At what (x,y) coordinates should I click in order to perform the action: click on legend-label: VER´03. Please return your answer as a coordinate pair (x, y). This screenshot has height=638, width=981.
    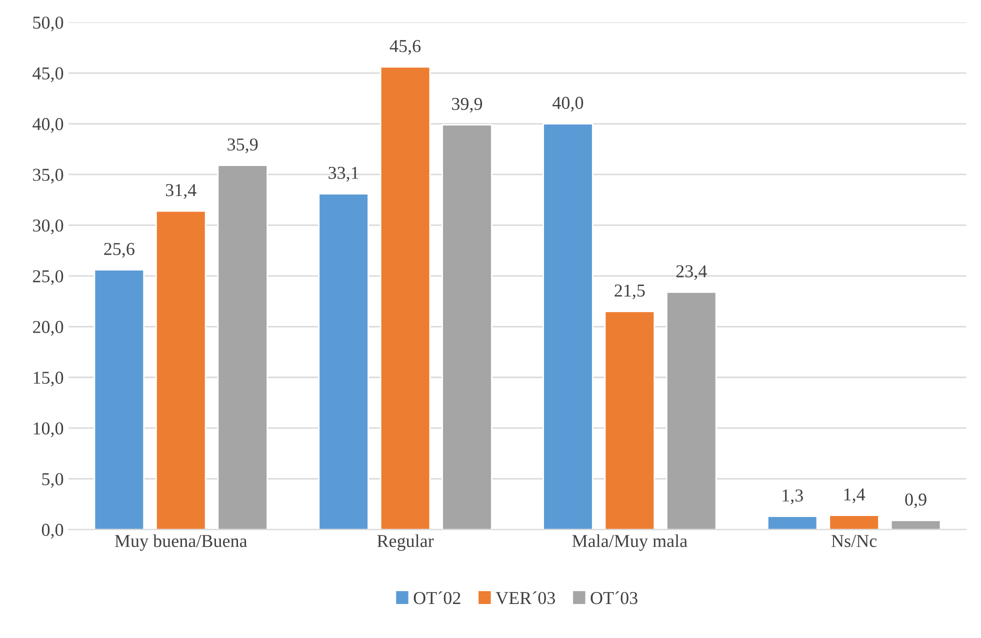
    Looking at the image, I should click on (525, 597).